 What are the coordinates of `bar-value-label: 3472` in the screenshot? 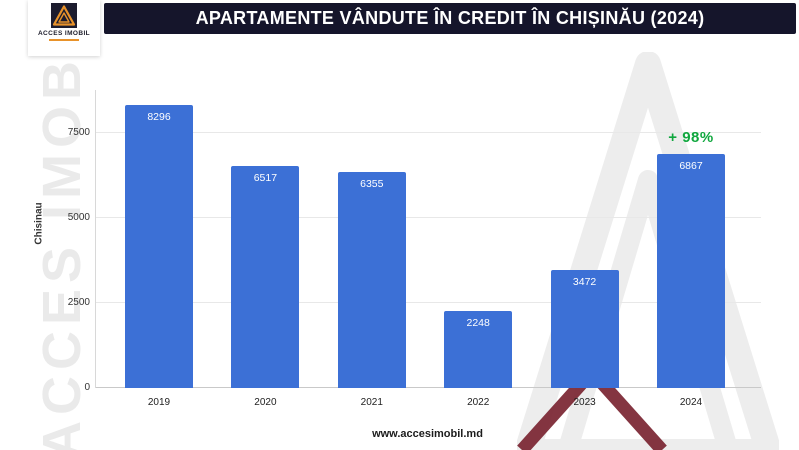 It's located at (584, 281).